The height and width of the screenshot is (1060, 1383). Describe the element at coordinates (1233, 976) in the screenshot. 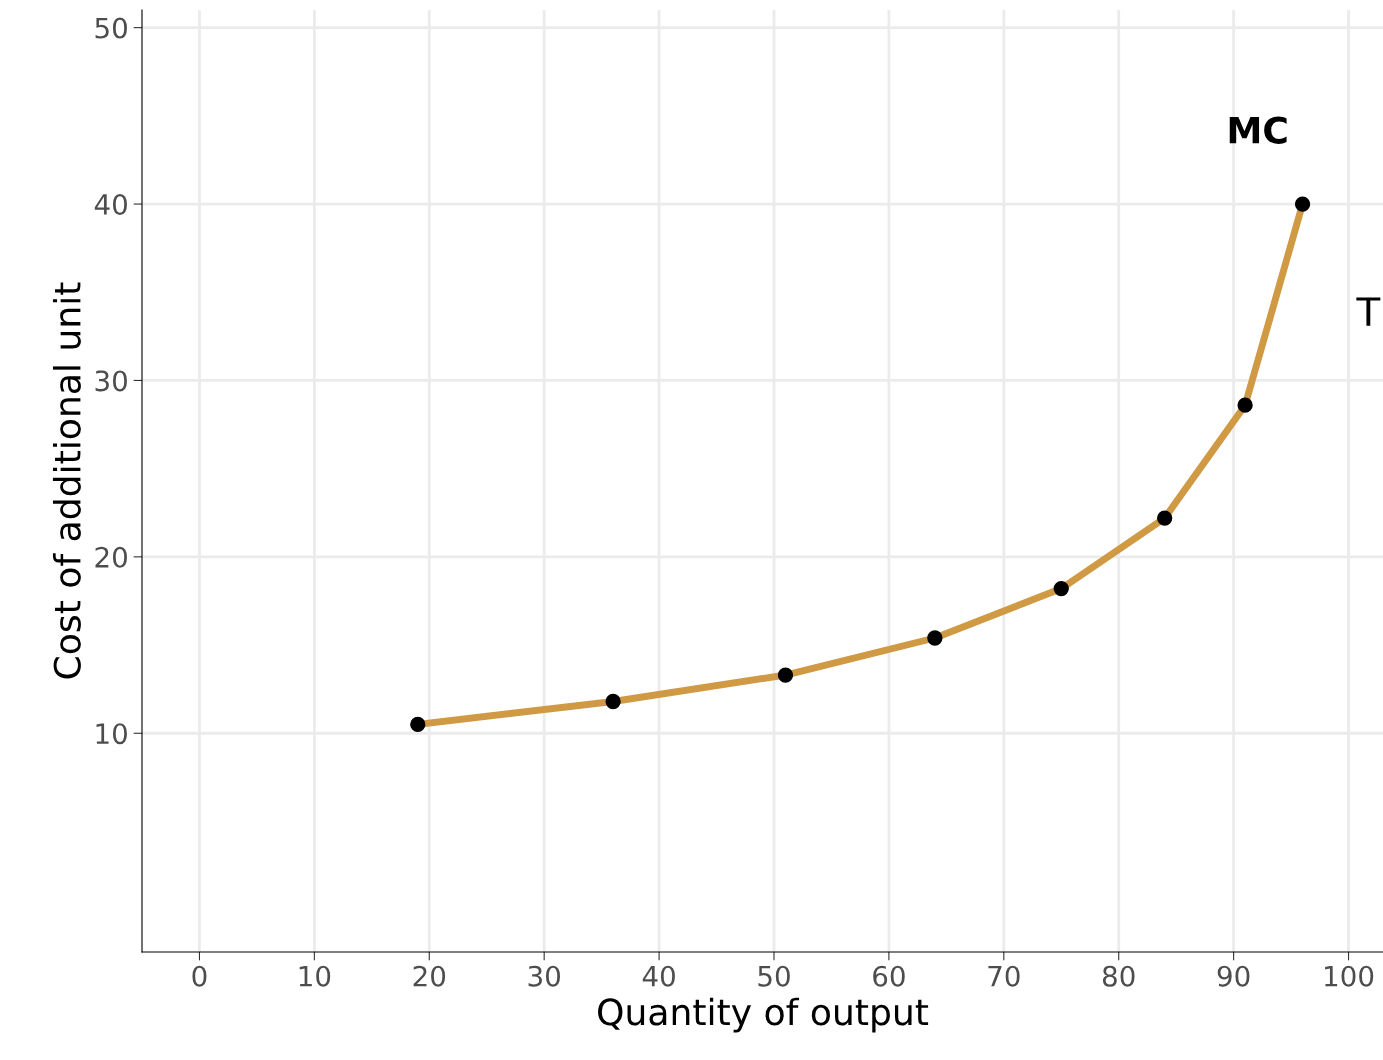

I see `x-tick-label: 90` at that location.